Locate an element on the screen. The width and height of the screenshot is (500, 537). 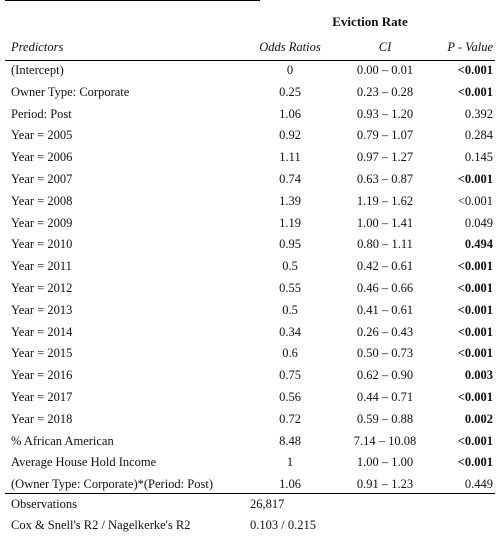
predictor-cell: Year = 2005 is located at coordinates (42, 135).